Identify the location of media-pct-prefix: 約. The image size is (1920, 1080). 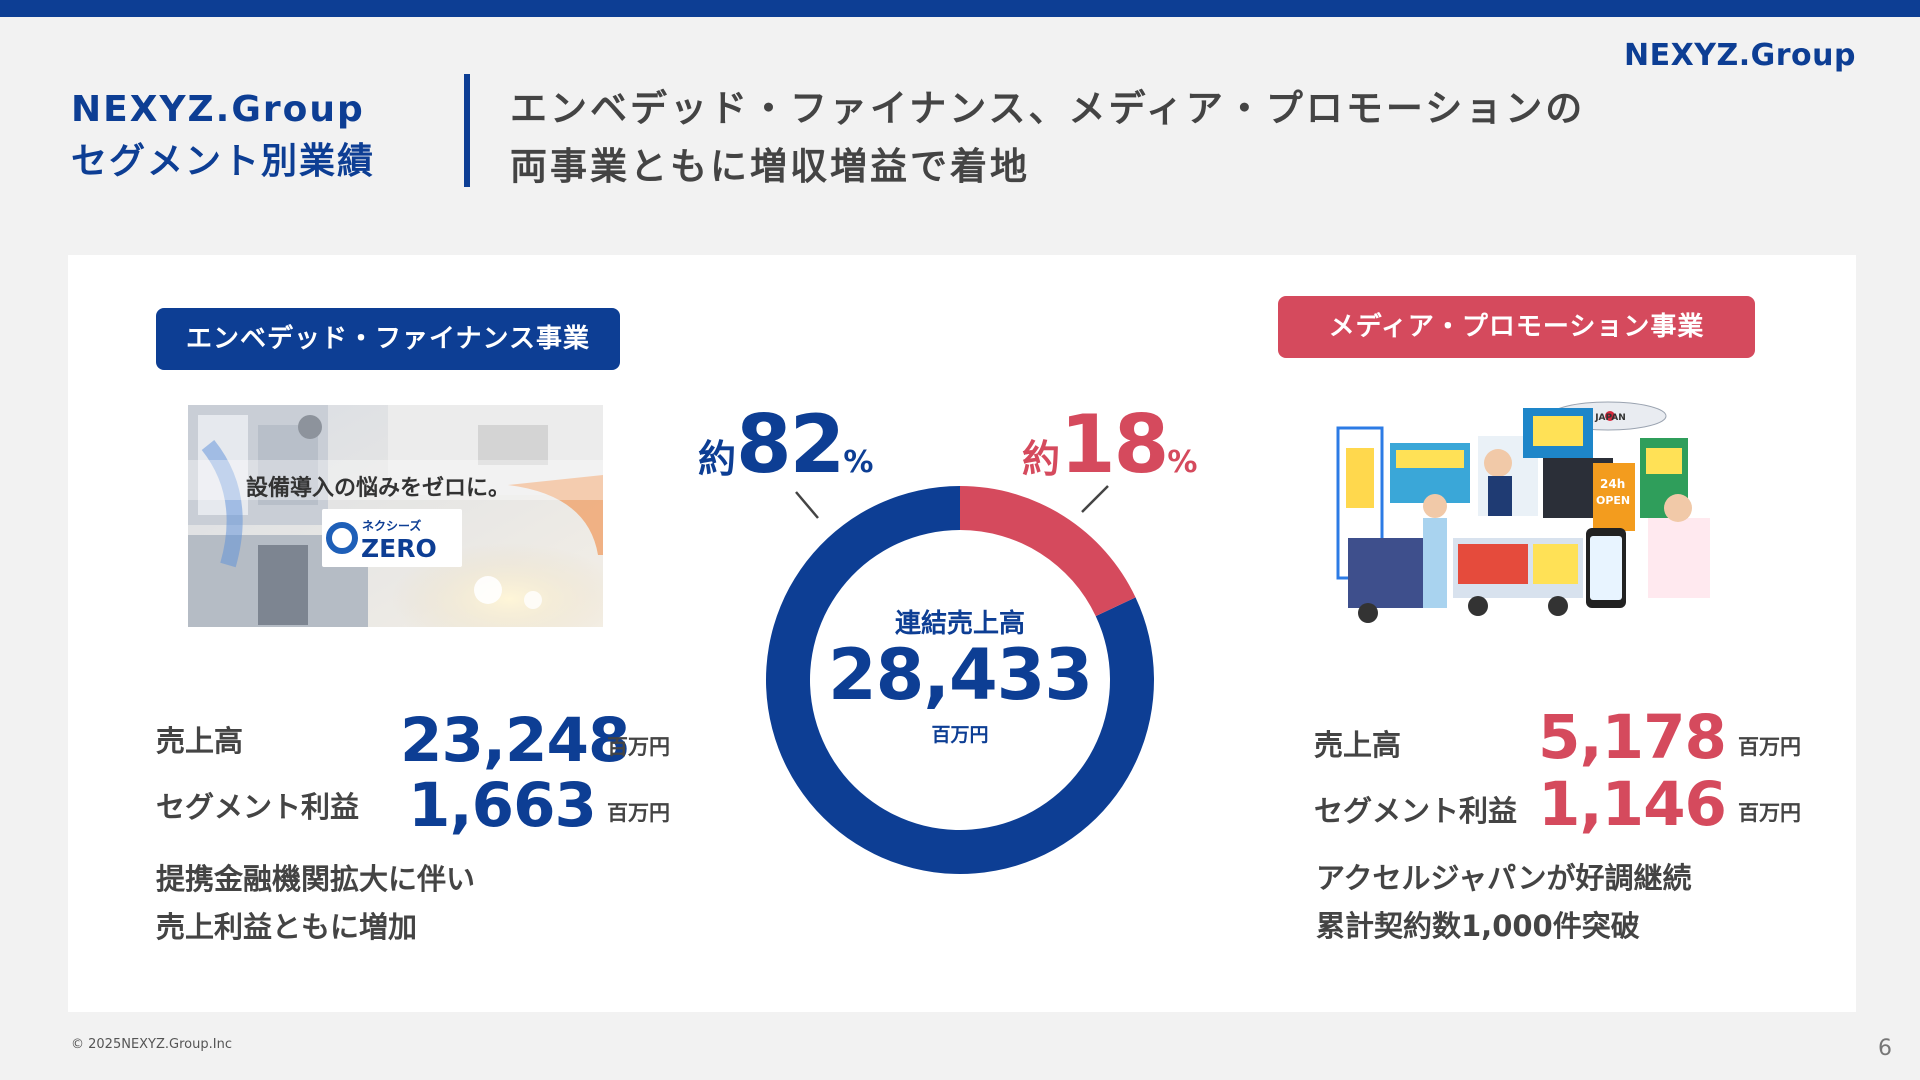
(1041, 459).